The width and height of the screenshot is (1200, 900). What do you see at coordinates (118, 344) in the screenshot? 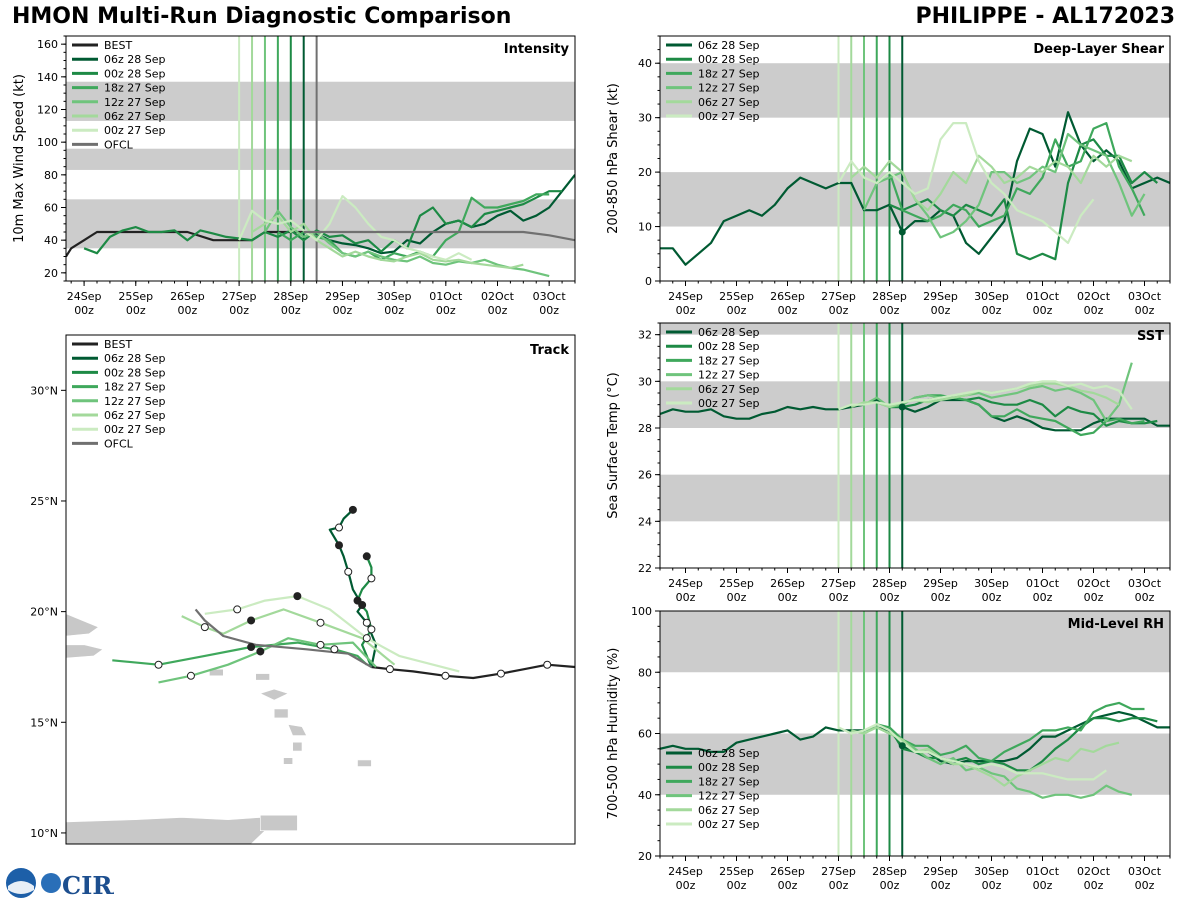
I see `legend-label-best: BEST` at bounding box center [118, 344].